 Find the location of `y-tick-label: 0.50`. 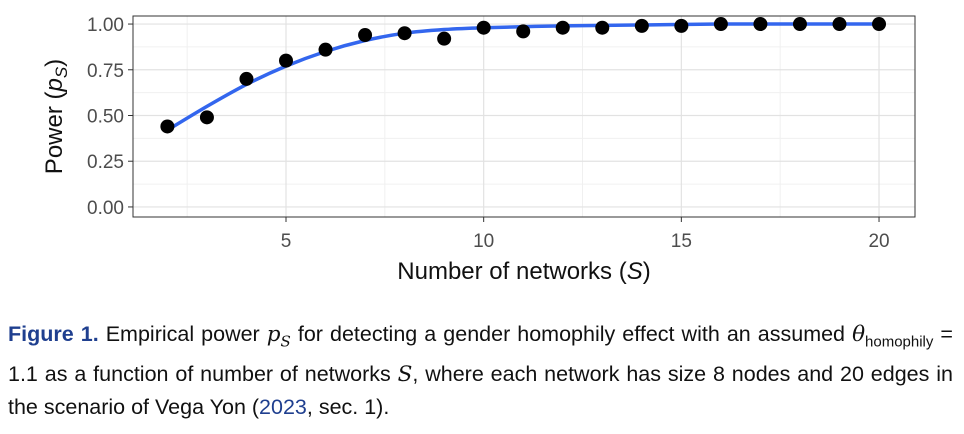

y-tick-label: 0.50 is located at coordinates (105, 116).